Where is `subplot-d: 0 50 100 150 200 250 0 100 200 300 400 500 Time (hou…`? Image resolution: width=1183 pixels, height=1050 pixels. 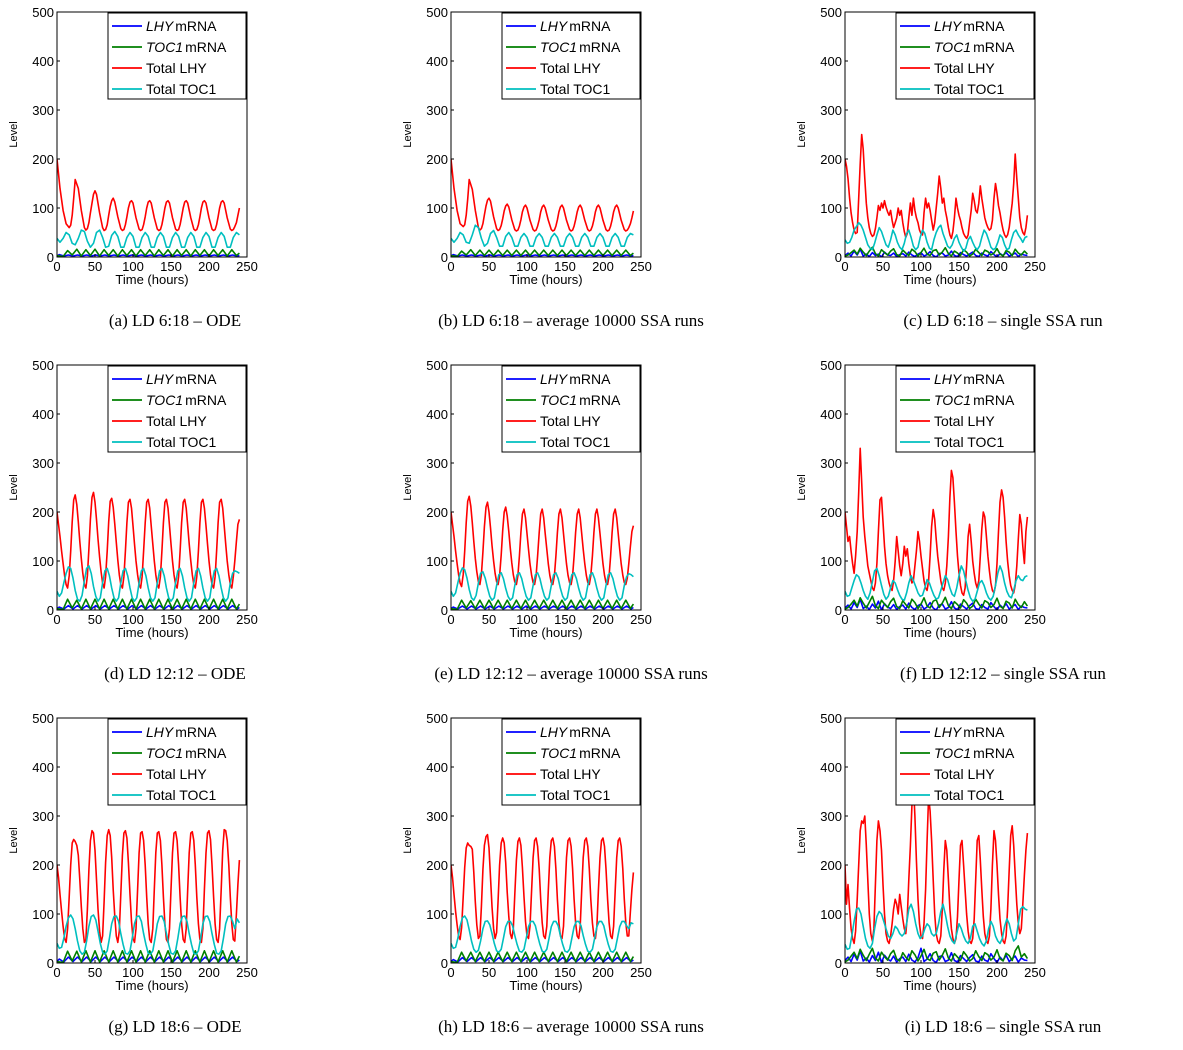
subplot-d: 0 50 100 150 200 250 0 100 200 300 400 500 Time (hou… is located at coordinates (133, 520).